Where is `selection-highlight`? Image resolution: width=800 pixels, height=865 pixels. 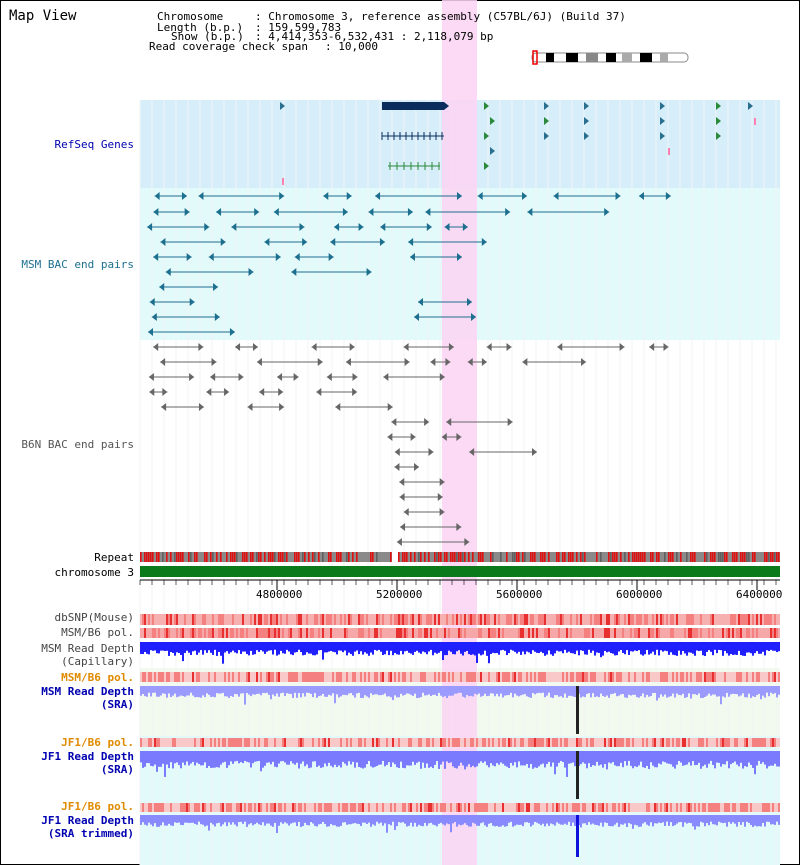 selection-highlight is located at coordinates (459, 432).